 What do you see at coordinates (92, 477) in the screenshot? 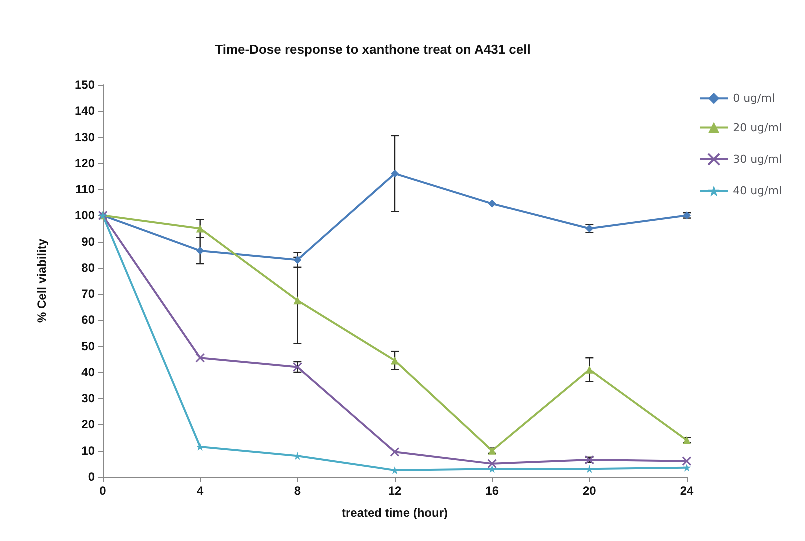
I see `y-tick-label: 0` at bounding box center [92, 477].